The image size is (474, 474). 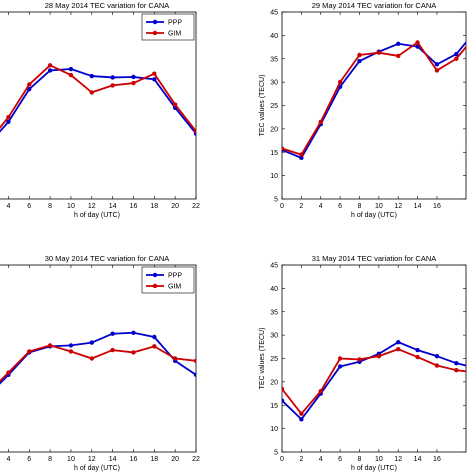 What do you see at coordinates (107, 258) in the screenshot?
I see `chart-title: 30 May 2014 TEC variation for CANA` at bounding box center [107, 258].